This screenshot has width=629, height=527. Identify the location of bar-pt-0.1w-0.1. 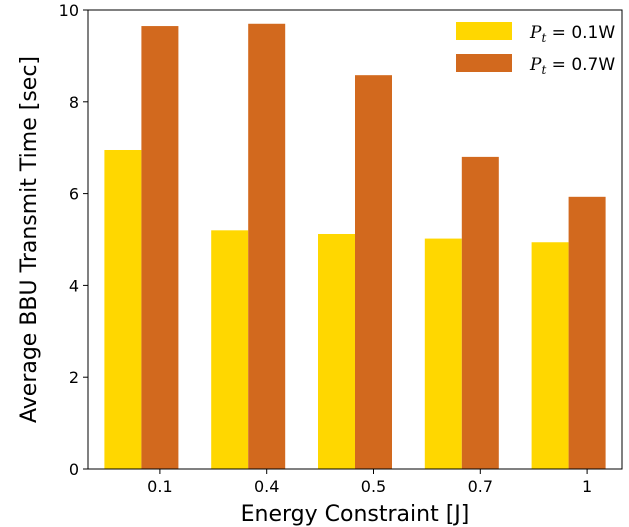
(123, 309).